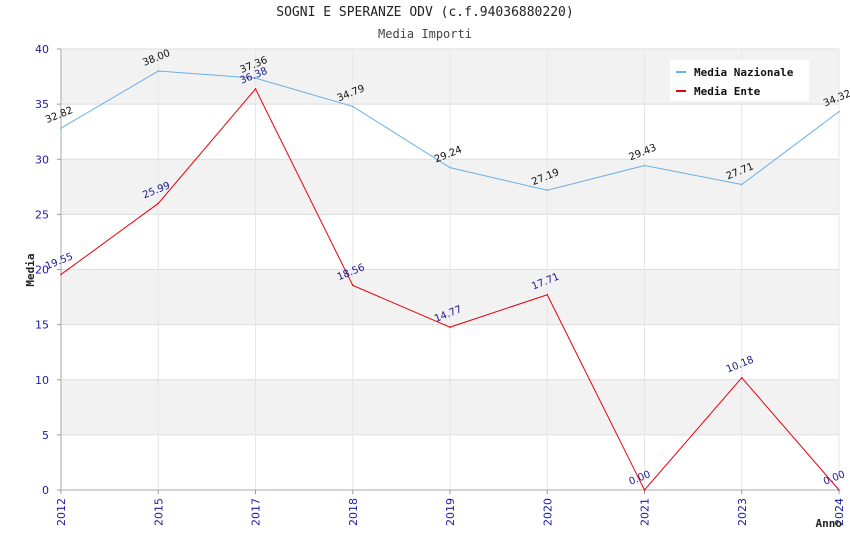 The height and width of the screenshot is (550, 850). What do you see at coordinates (42, 214) in the screenshot?
I see `y-tick-label: 25` at bounding box center [42, 214].